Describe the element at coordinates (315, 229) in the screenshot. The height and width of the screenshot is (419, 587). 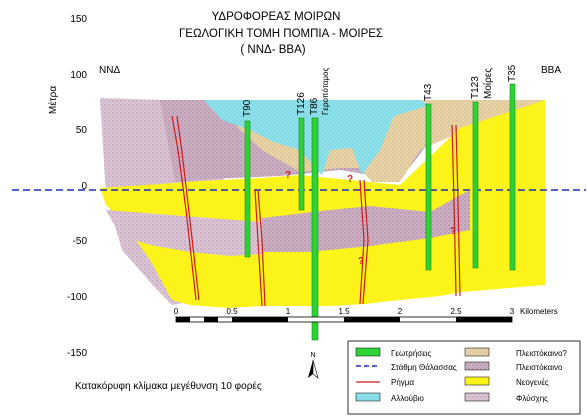
I see `borehole-t86` at that location.